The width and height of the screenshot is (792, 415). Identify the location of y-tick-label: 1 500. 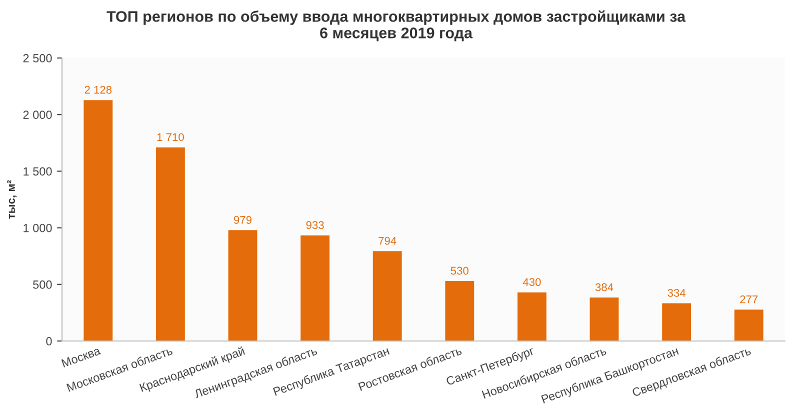
(38, 171).